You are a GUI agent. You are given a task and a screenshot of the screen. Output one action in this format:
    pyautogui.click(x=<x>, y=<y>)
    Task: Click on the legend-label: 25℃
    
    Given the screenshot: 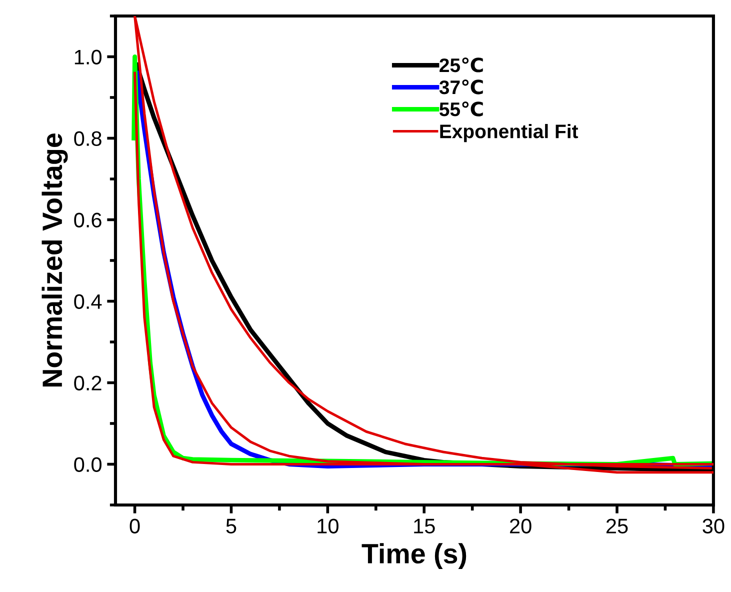 What is the action you would take?
    pyautogui.click(x=461, y=64)
    